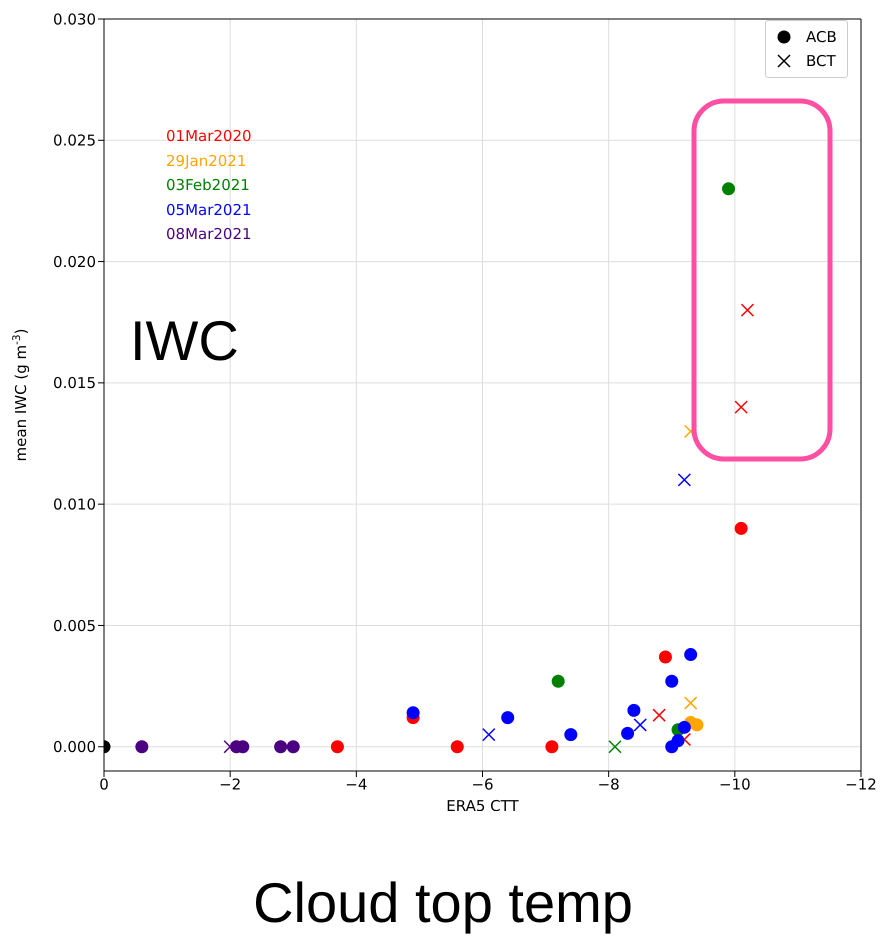 The height and width of the screenshot is (949, 886). What do you see at coordinates (74, 504) in the screenshot?
I see `y-tick-label: 0.010` at bounding box center [74, 504].